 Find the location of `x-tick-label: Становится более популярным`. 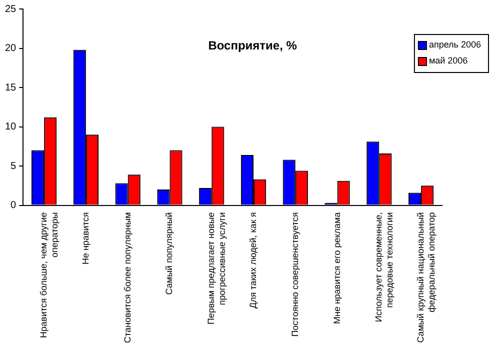

x-tick-label: Становится более популярным is located at coordinates (127, 278).